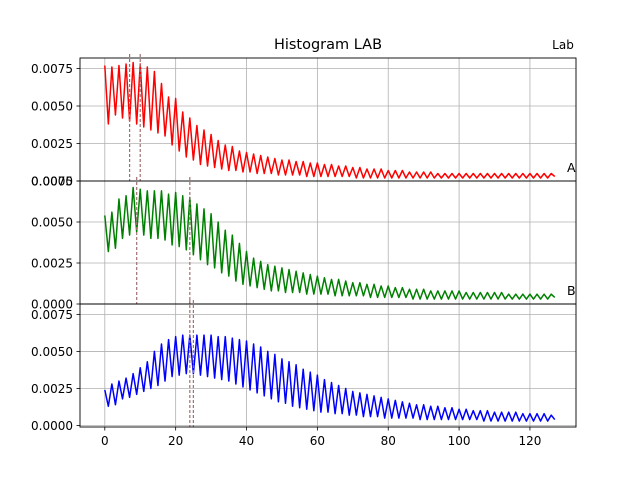  I want to click on x-tick-label: 100, so click(459, 441).